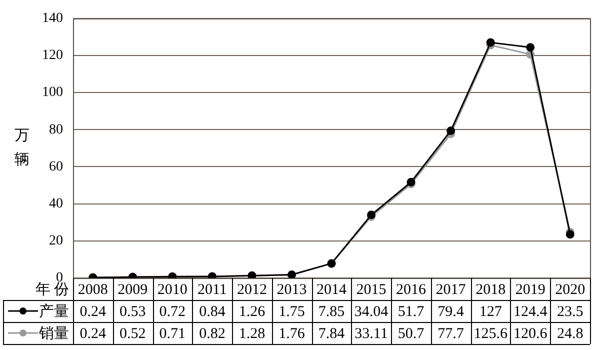 The image size is (599, 350). Describe the element at coordinates (291, 312) in the screenshot. I see `data-label: 1.75` at that location.